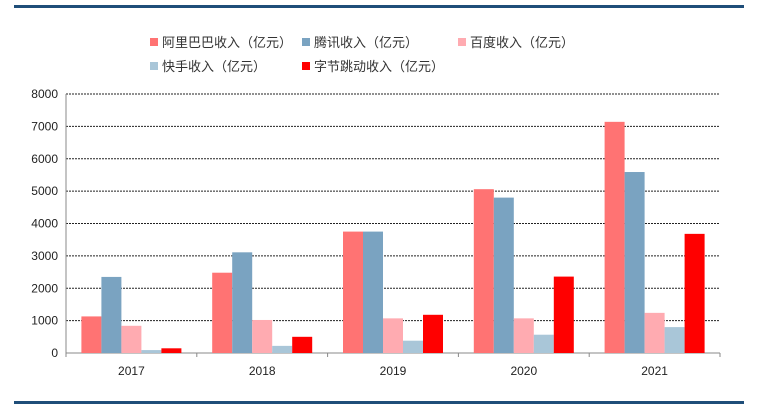 The image size is (772, 412). I want to click on top-rule, so click(379, 6).